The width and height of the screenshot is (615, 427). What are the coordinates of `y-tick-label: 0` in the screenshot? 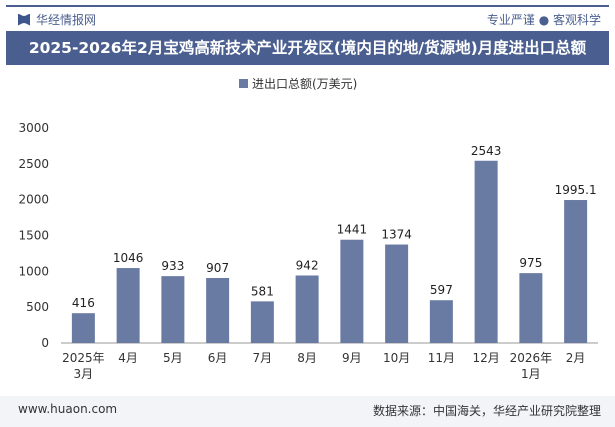 It's located at (45, 343).